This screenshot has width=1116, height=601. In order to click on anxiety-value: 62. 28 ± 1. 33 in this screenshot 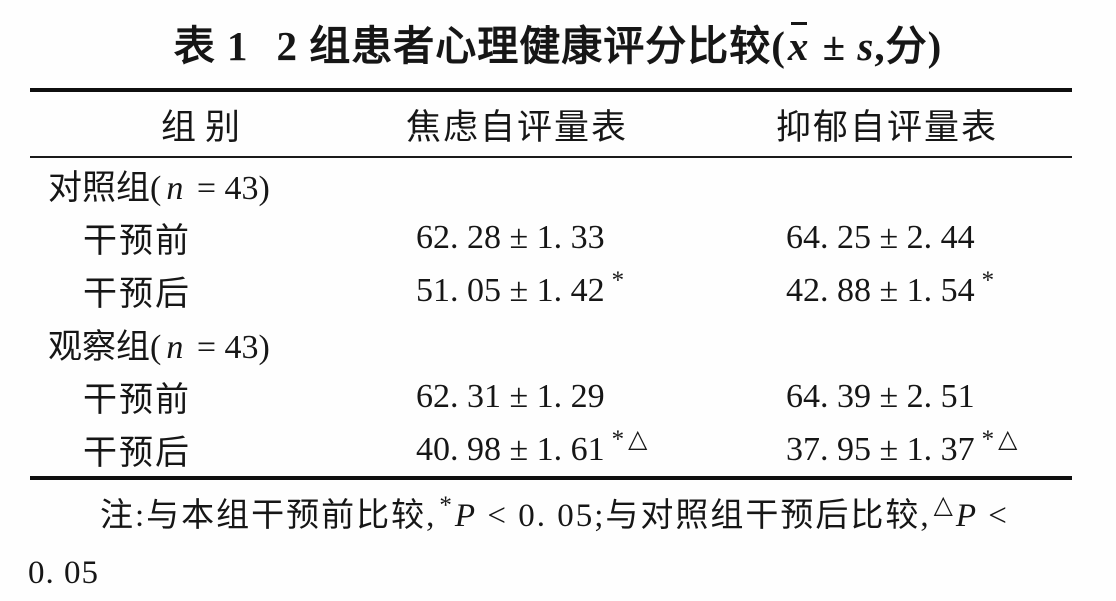, I will do `click(510, 237)`.